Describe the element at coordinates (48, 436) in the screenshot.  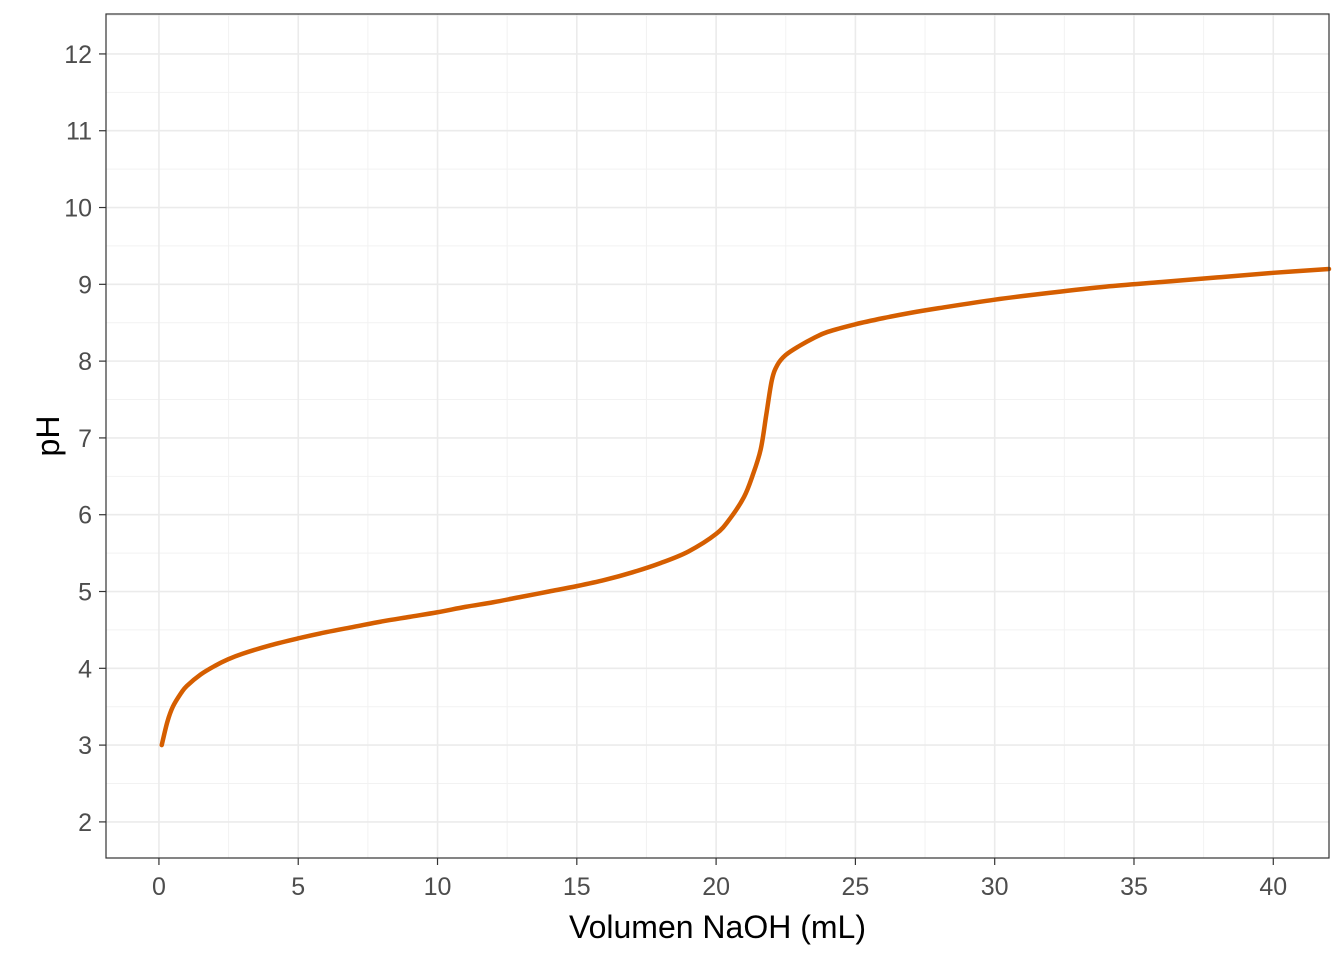
I see `y-axis-title: pH` at that location.